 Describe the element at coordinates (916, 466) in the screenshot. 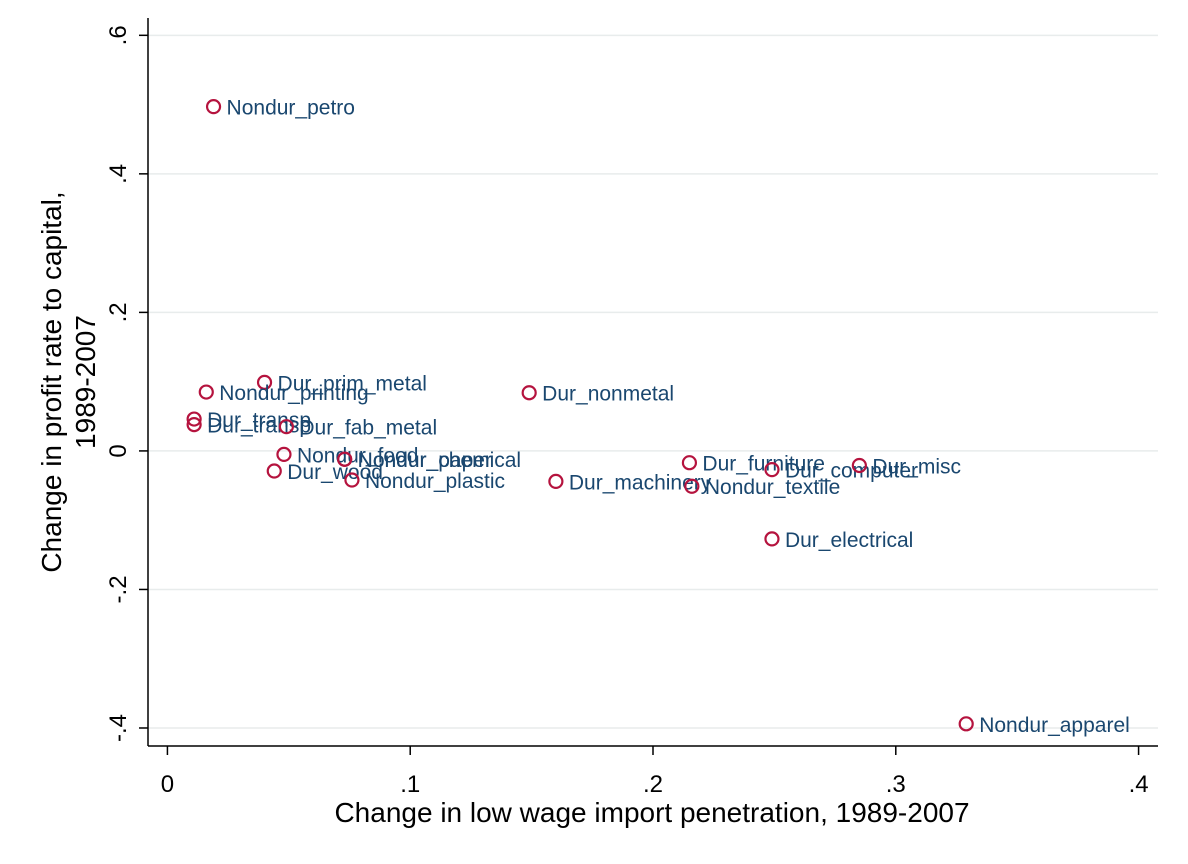

I see `point-label: Dur_misc` at that location.